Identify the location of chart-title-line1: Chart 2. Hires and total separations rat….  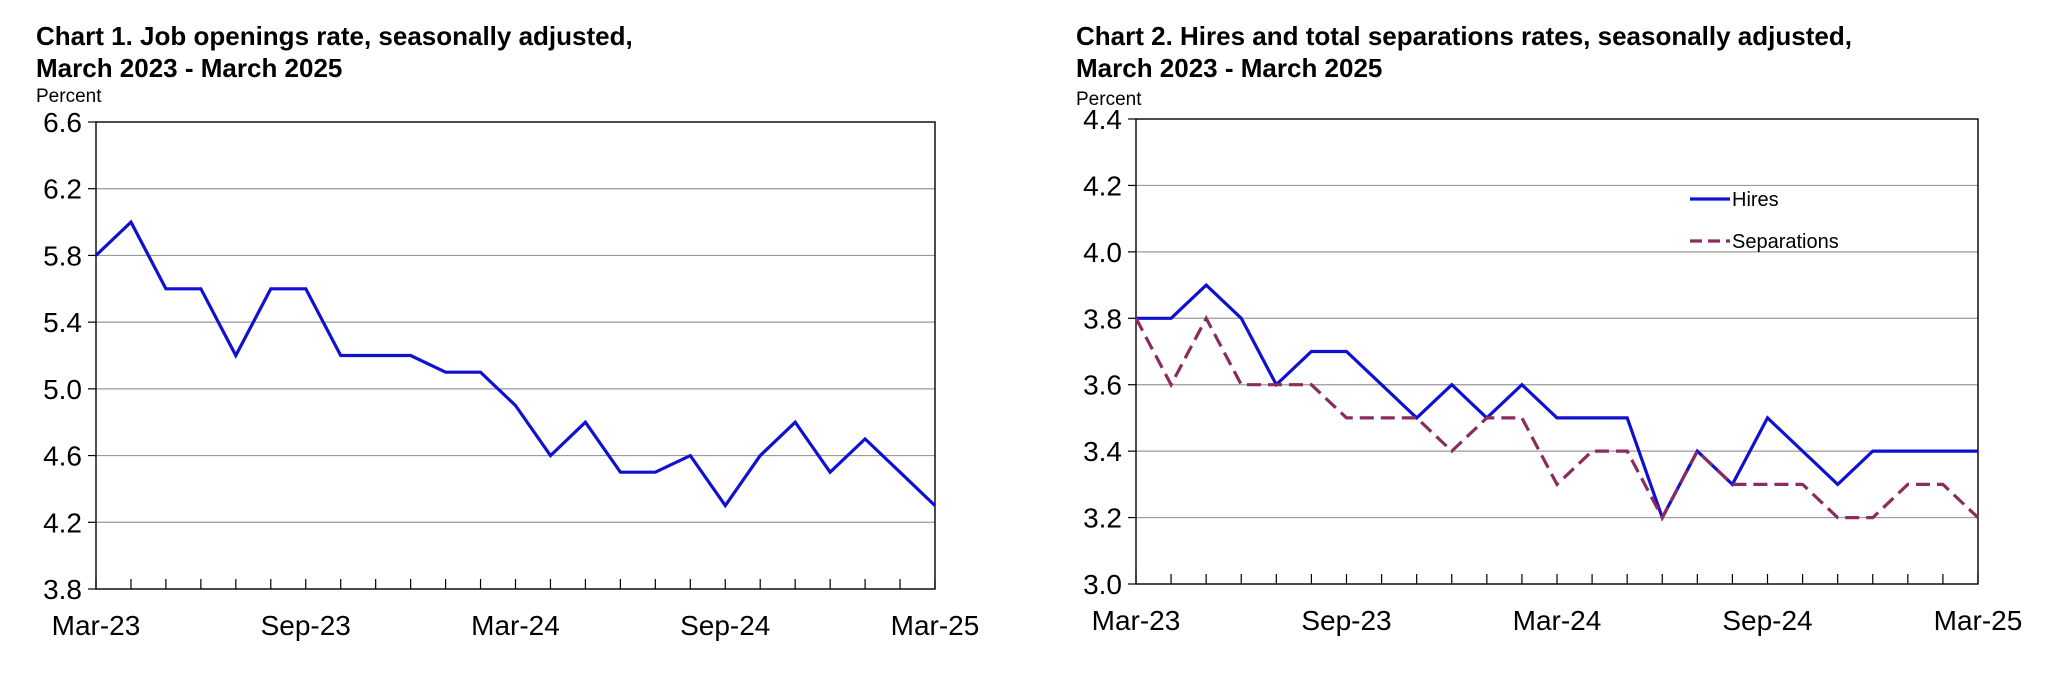
(1464, 36).